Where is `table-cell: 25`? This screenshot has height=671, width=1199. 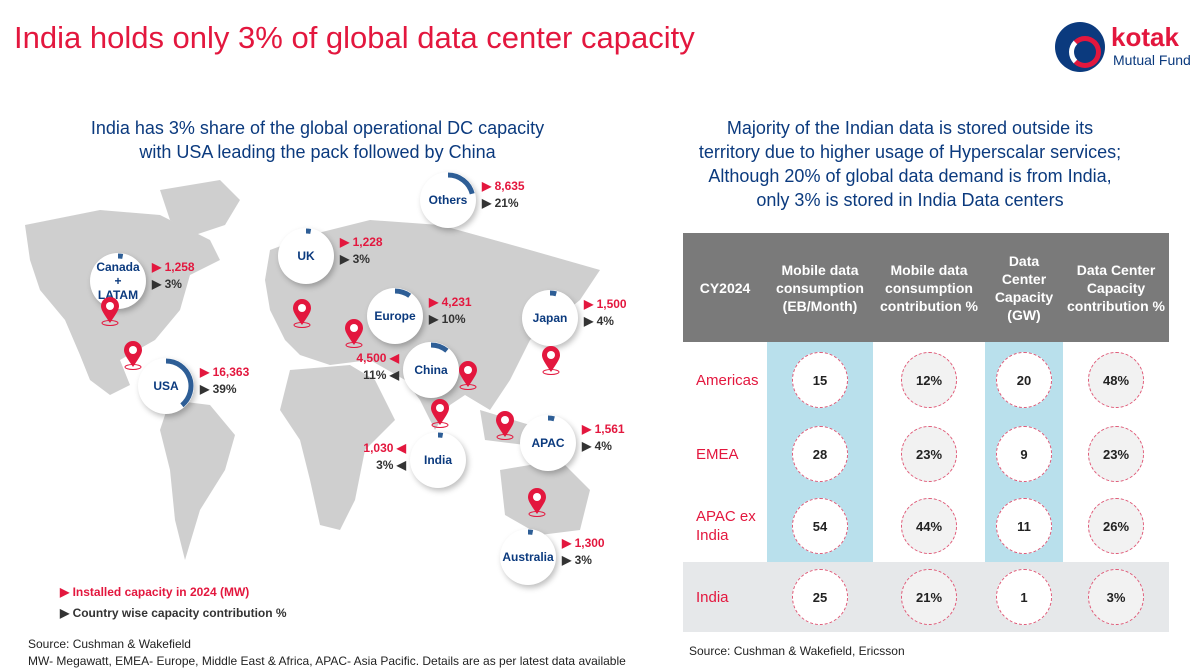 table-cell: 25 is located at coordinates (820, 597).